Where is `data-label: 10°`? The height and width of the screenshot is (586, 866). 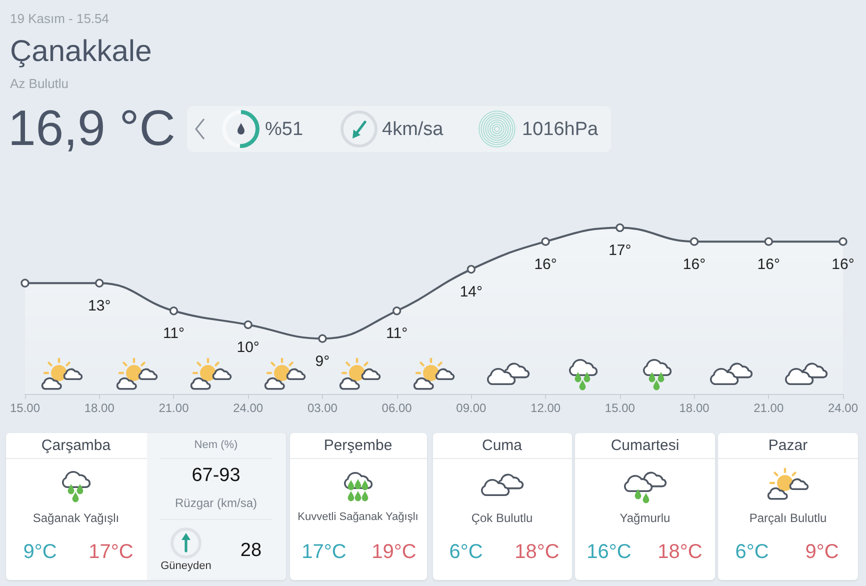 data-label: 10° is located at coordinates (248, 347).